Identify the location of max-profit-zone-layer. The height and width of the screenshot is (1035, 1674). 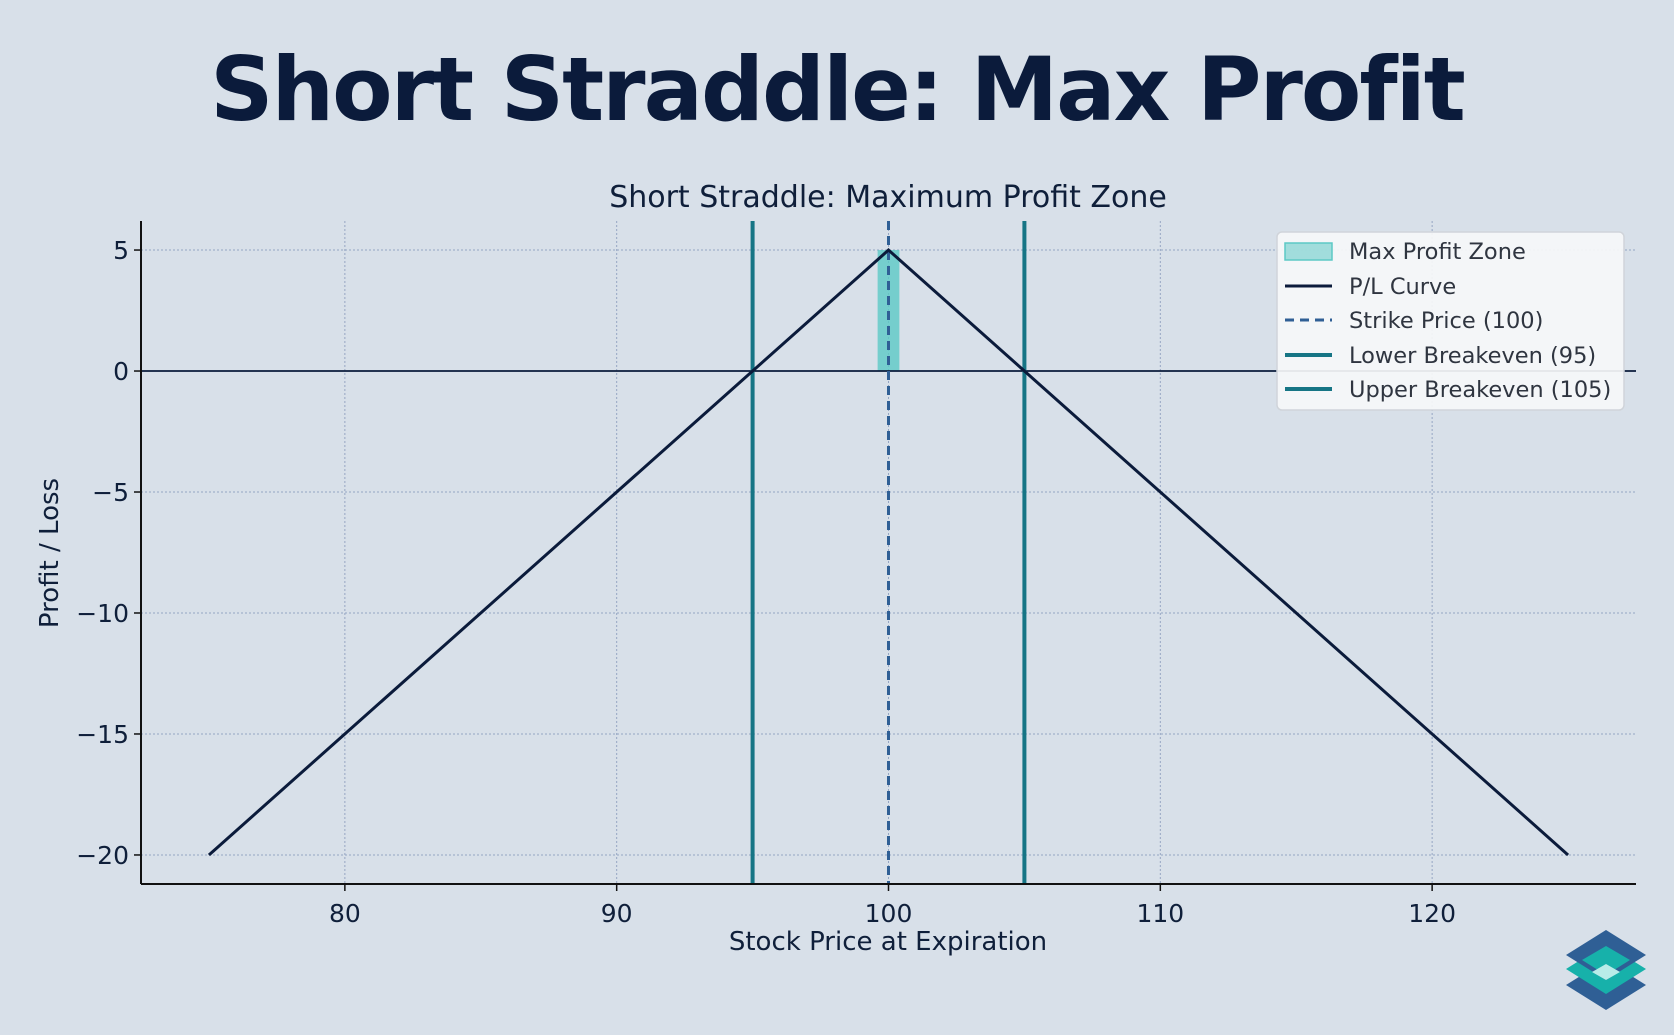
(888, 311).